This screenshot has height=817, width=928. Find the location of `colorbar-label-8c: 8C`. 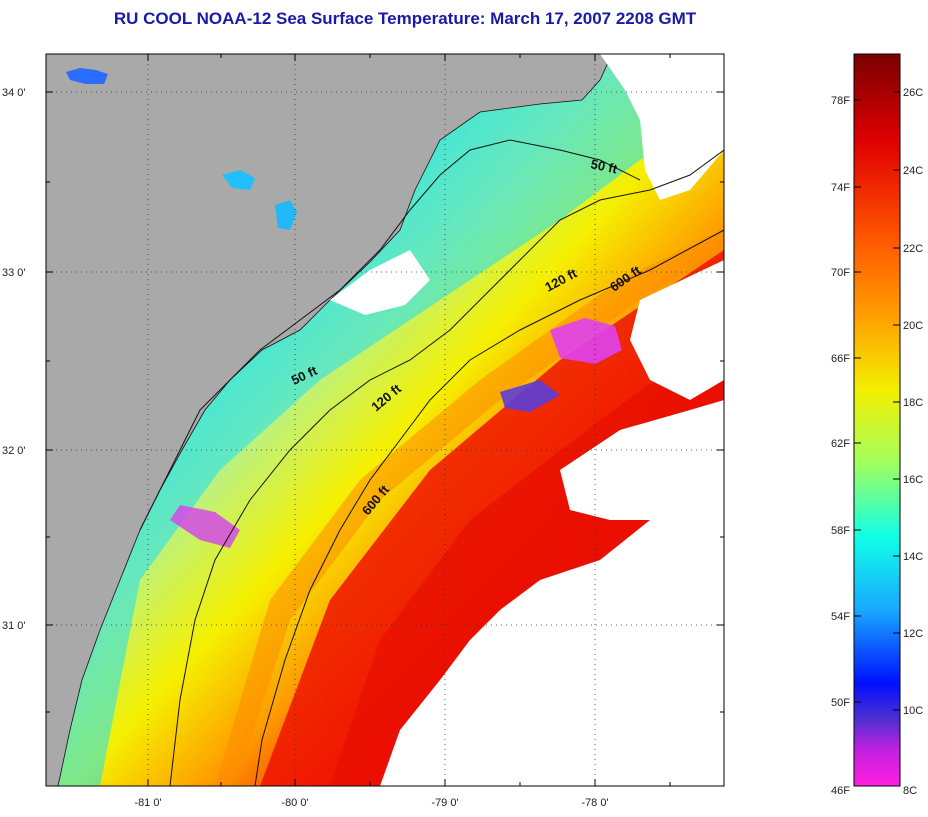

colorbar-label-8c: 8C is located at coordinates (910, 791).